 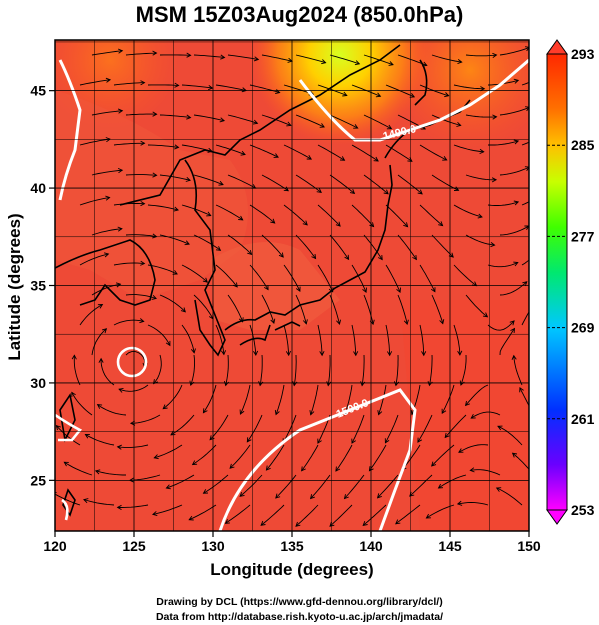 What do you see at coordinates (371, 546) in the screenshot?
I see `x-tick-label: 140` at bounding box center [371, 546].